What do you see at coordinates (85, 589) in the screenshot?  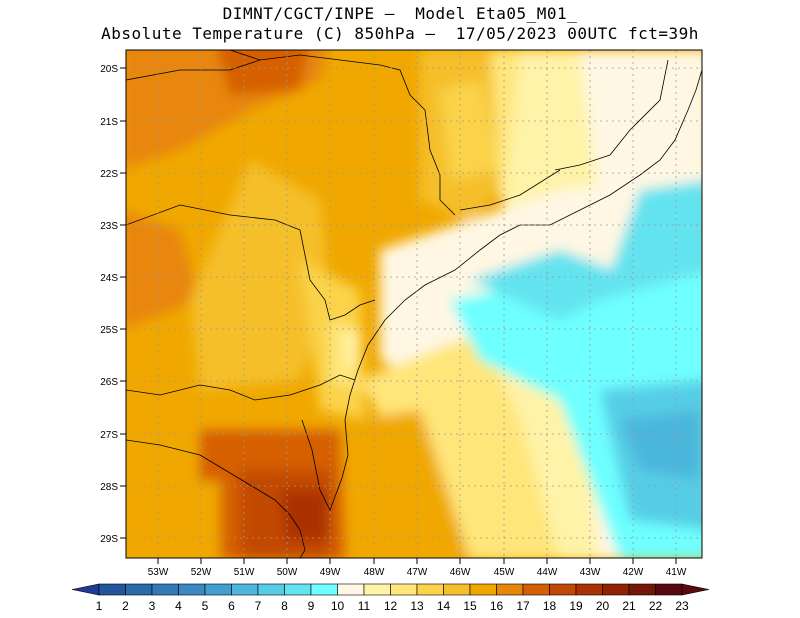 I see `colorbar-left-arrow` at bounding box center [85, 589].